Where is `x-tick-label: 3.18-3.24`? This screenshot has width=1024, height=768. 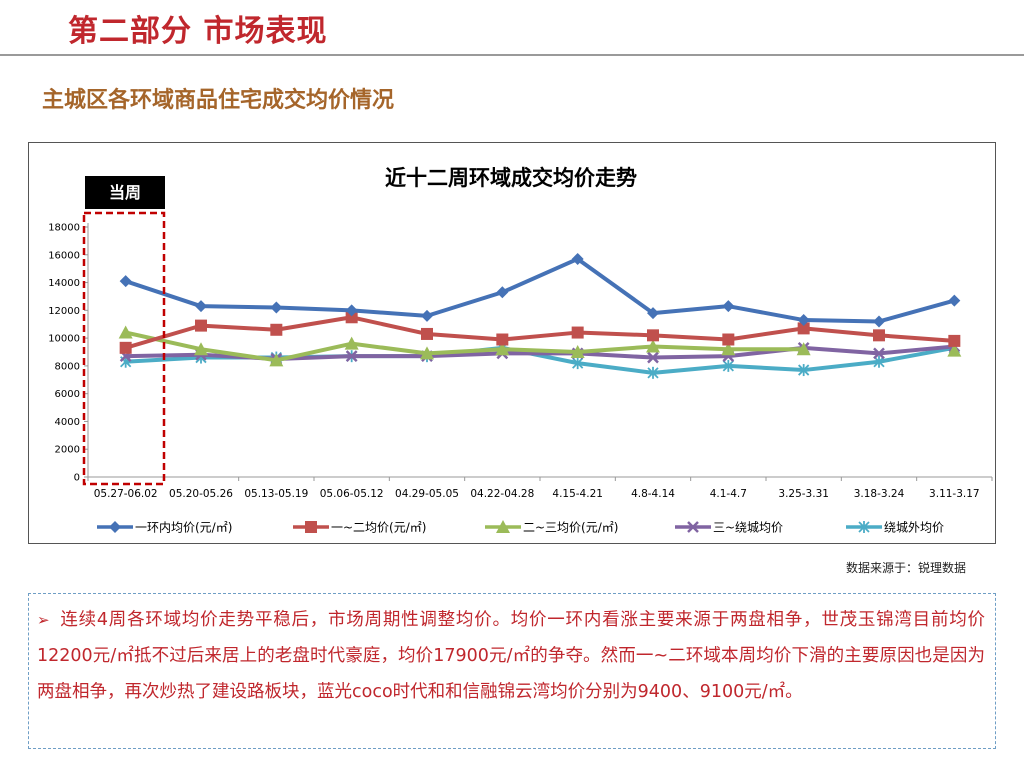
x-tick-label: 3.18-3.24 is located at coordinates (879, 494).